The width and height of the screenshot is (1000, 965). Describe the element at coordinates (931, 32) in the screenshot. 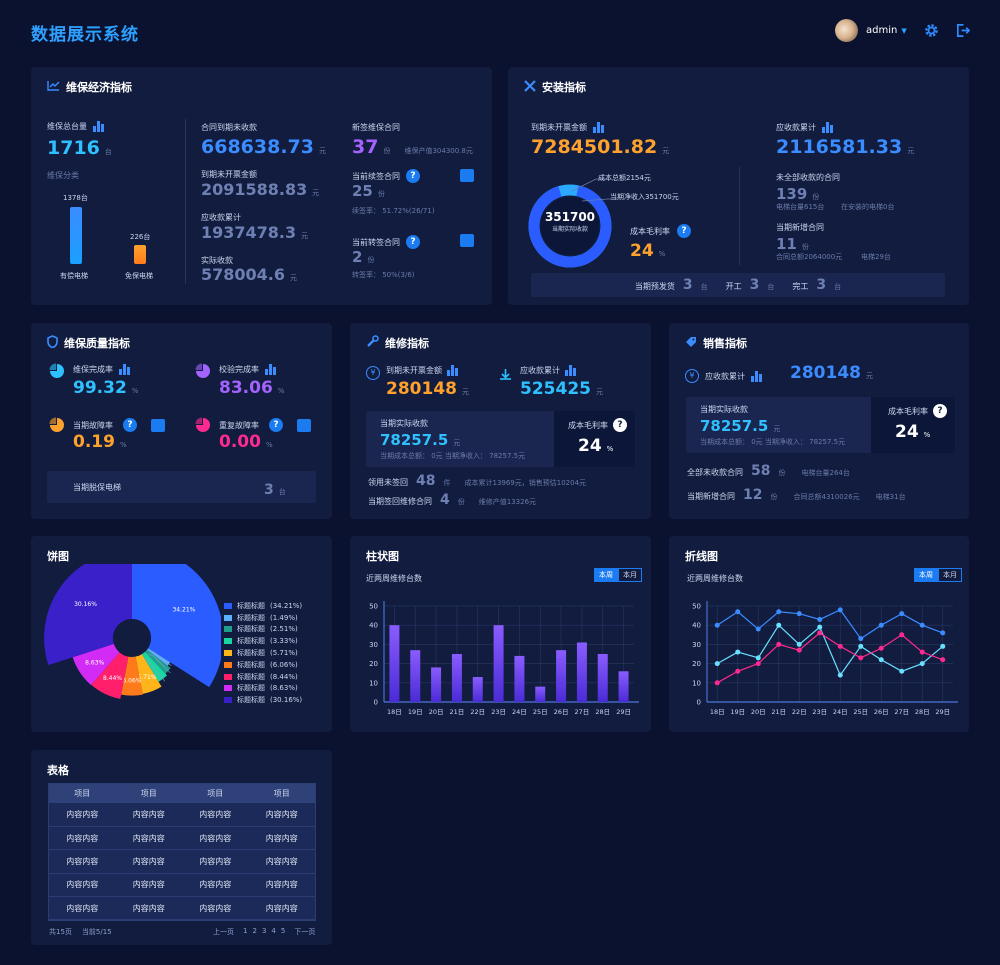

I see `settings-gear-icon` at that location.